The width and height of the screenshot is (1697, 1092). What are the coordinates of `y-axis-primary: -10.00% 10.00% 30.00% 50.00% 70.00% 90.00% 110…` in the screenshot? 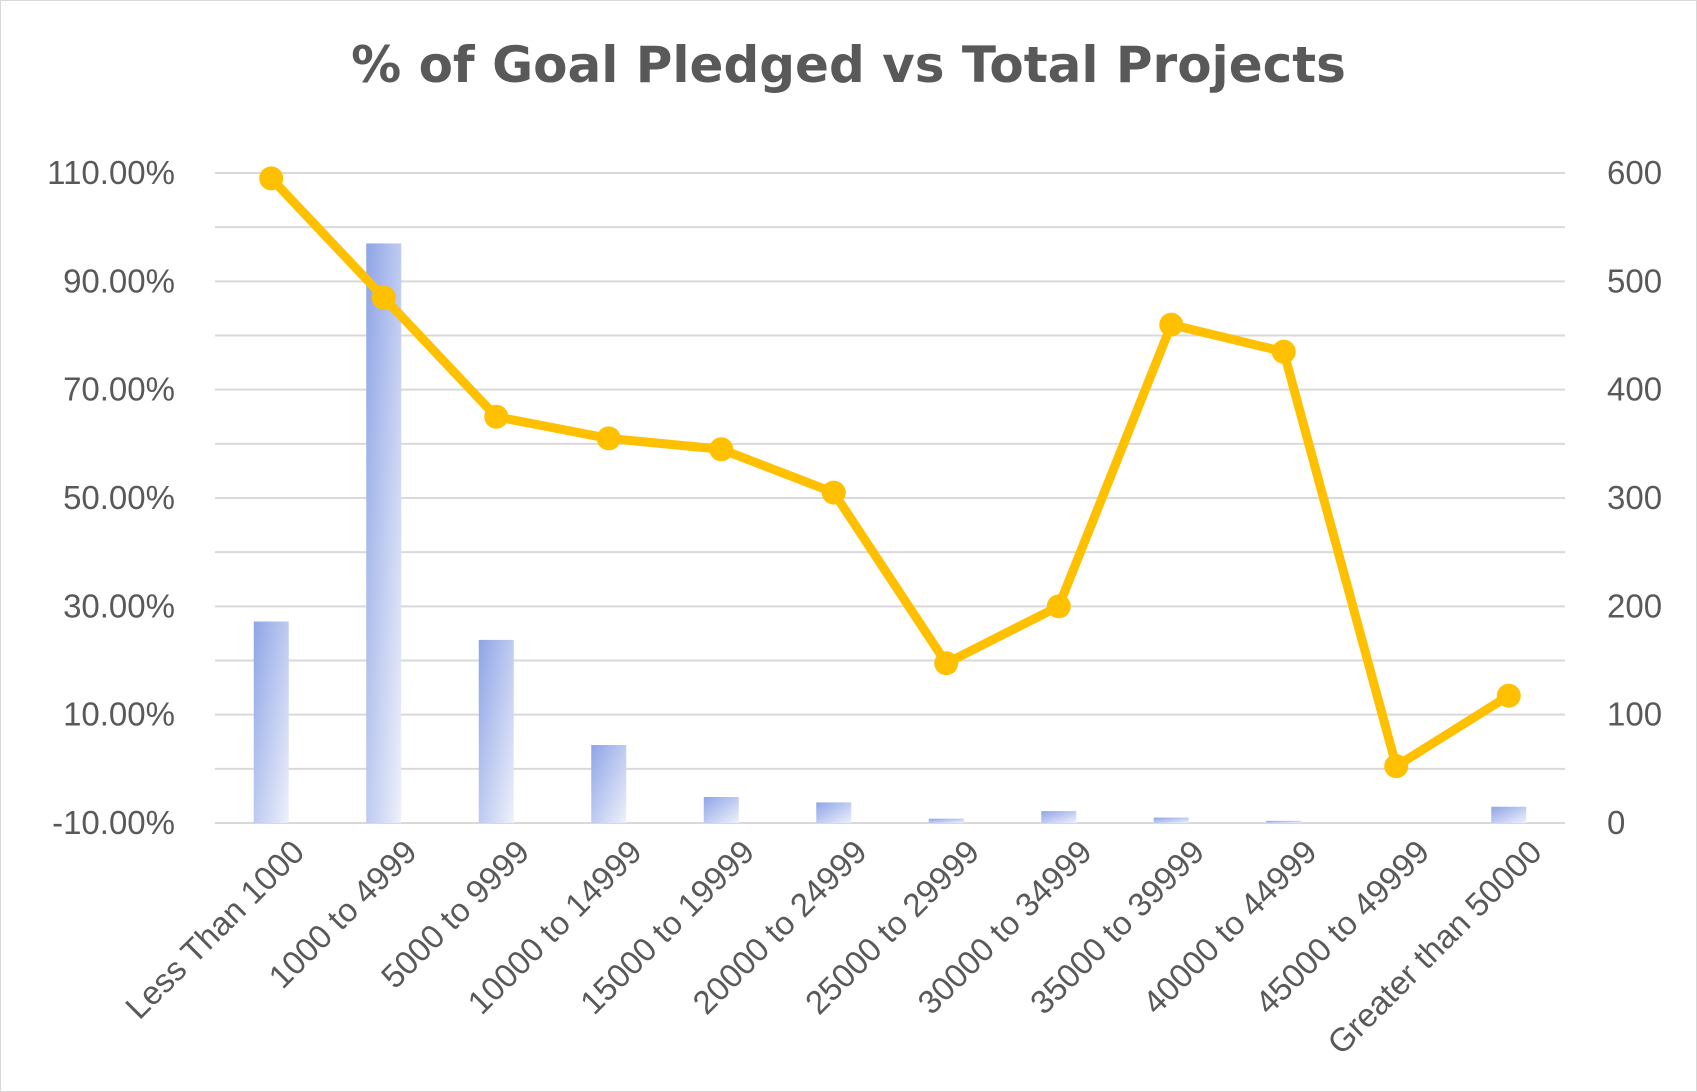 It's located at (111, 497).